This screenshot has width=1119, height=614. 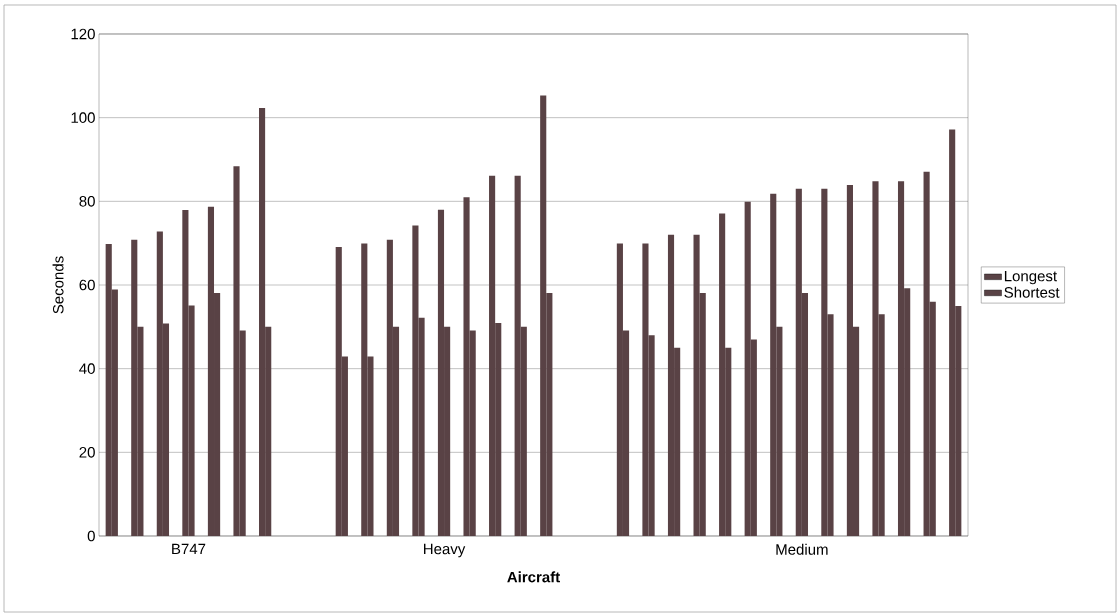 I want to click on y-tick-label: 80, so click(x=87, y=201).